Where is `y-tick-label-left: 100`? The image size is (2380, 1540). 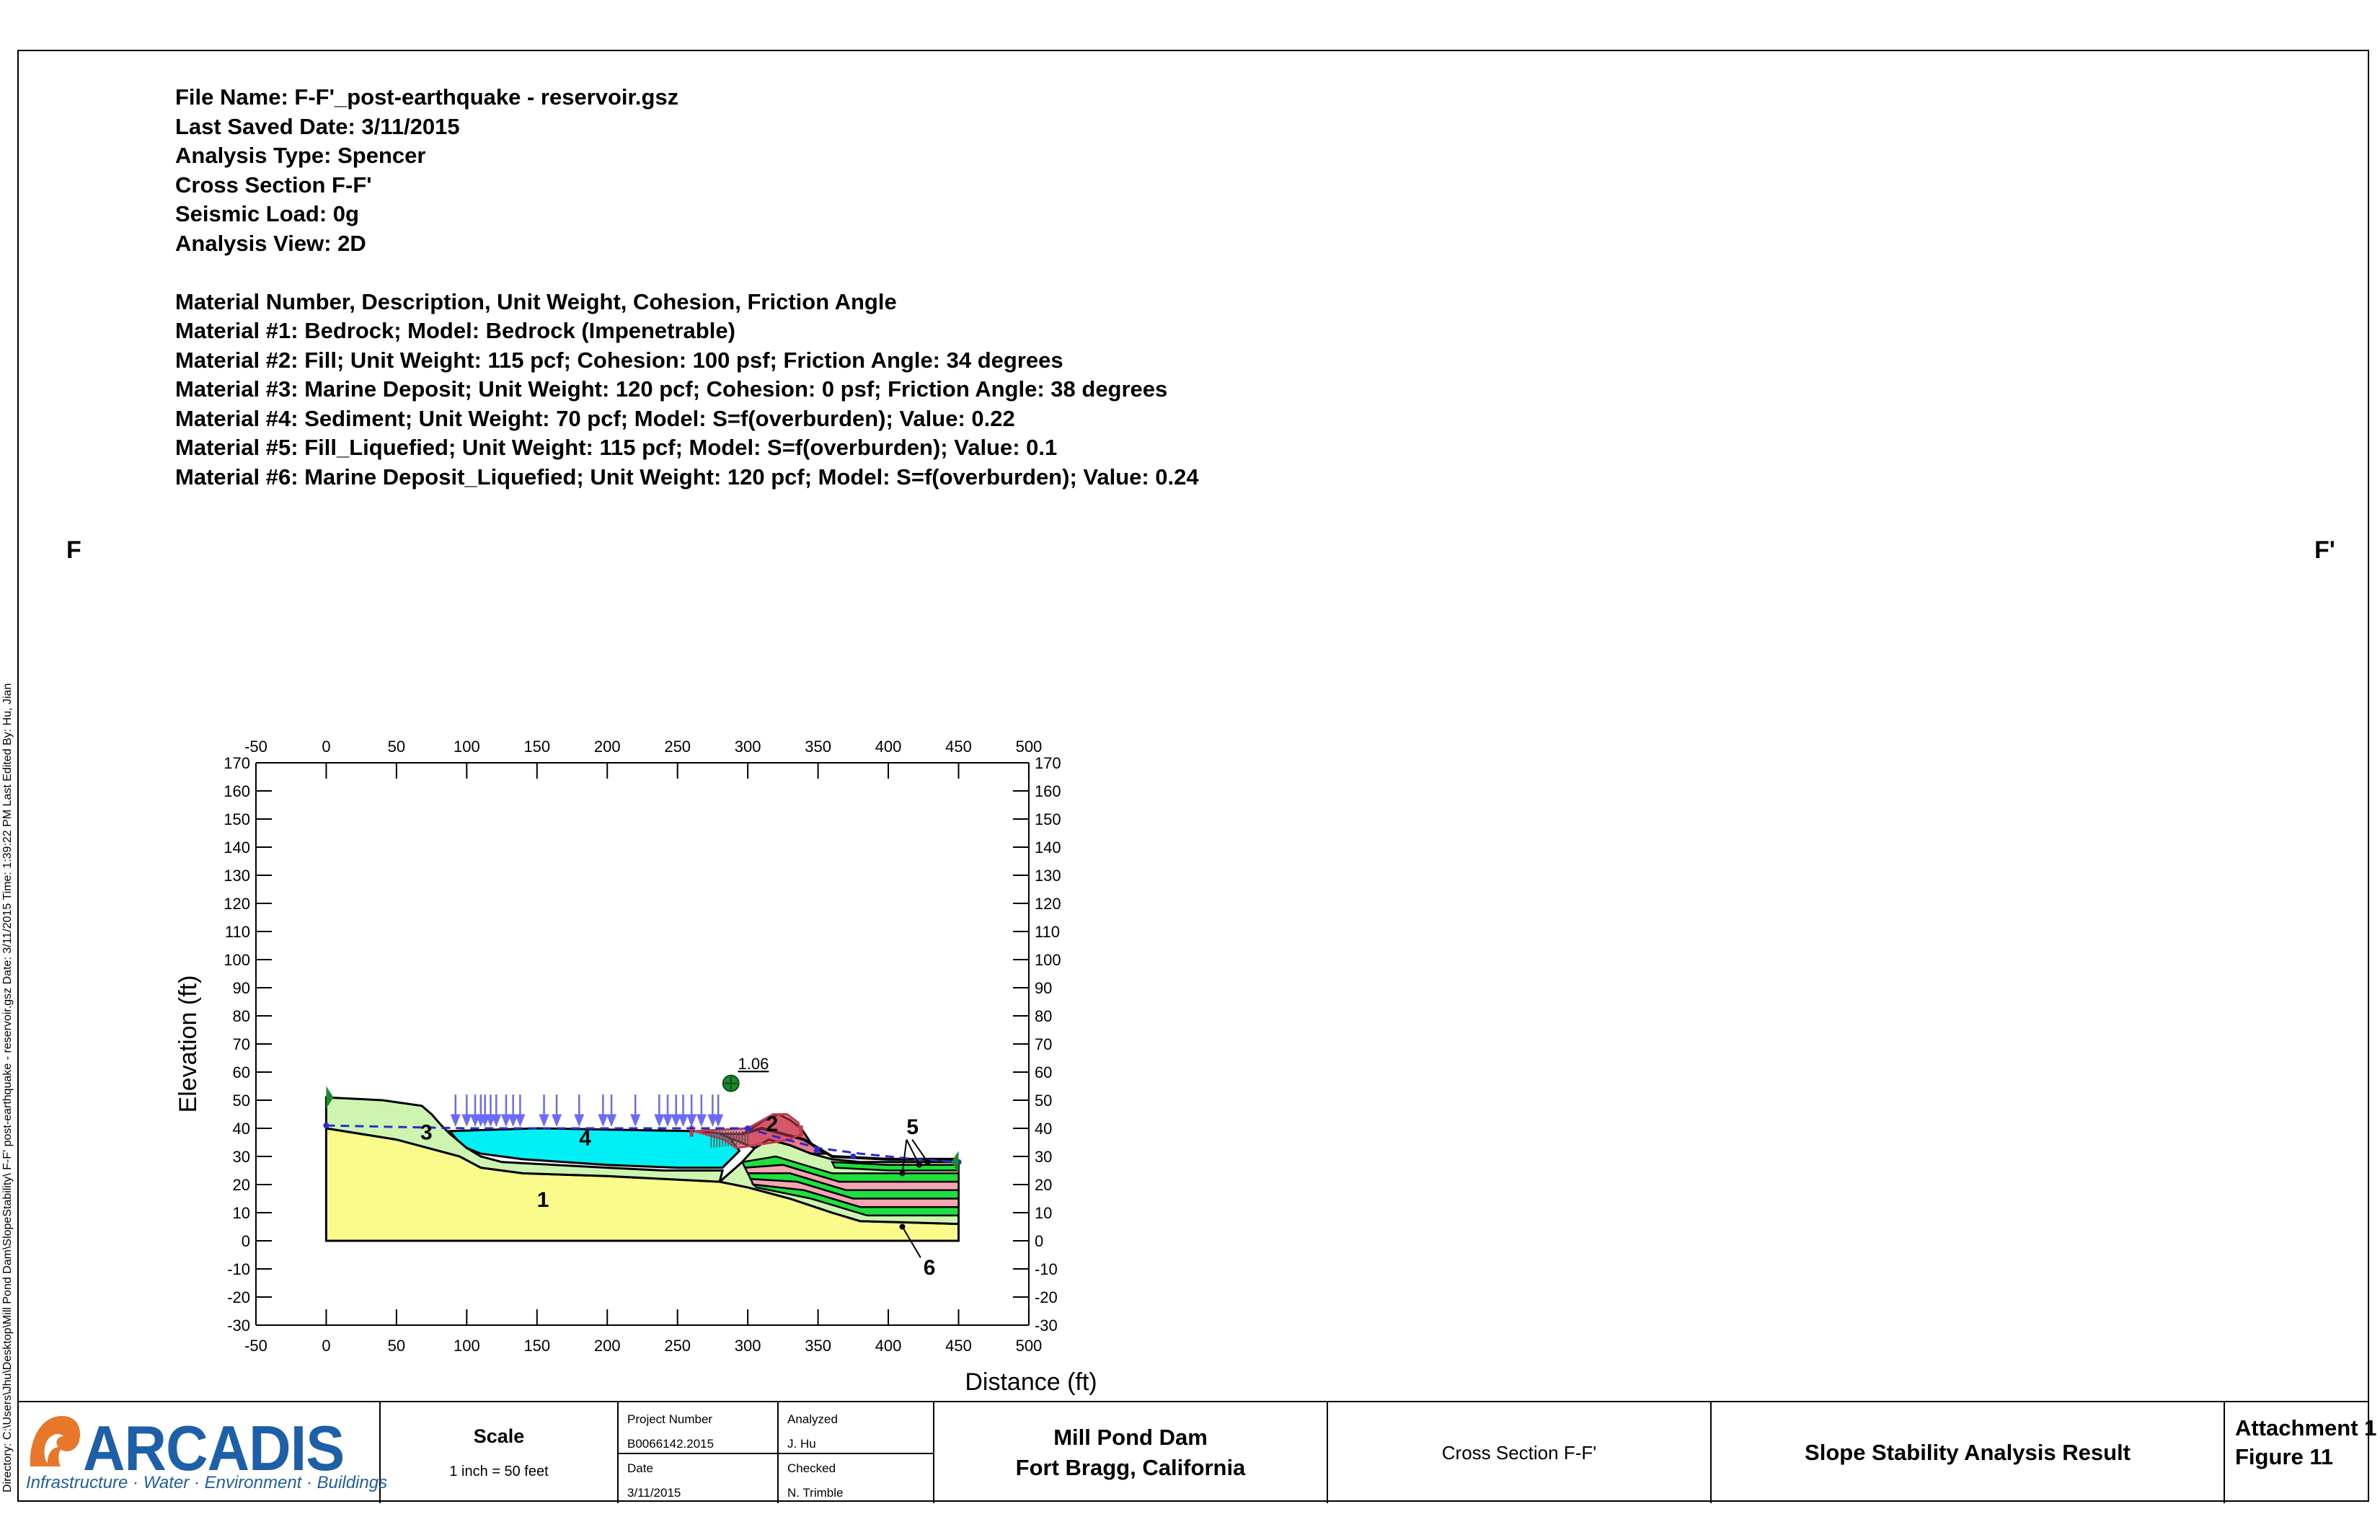 y-tick-label-left: 100 is located at coordinates (237, 960).